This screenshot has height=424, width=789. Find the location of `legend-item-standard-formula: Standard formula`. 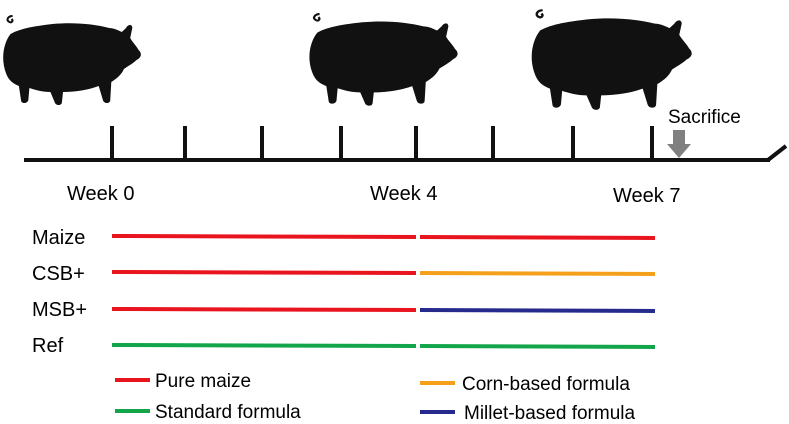

legend-item-standard-formula: Standard formula is located at coordinates (208, 412).